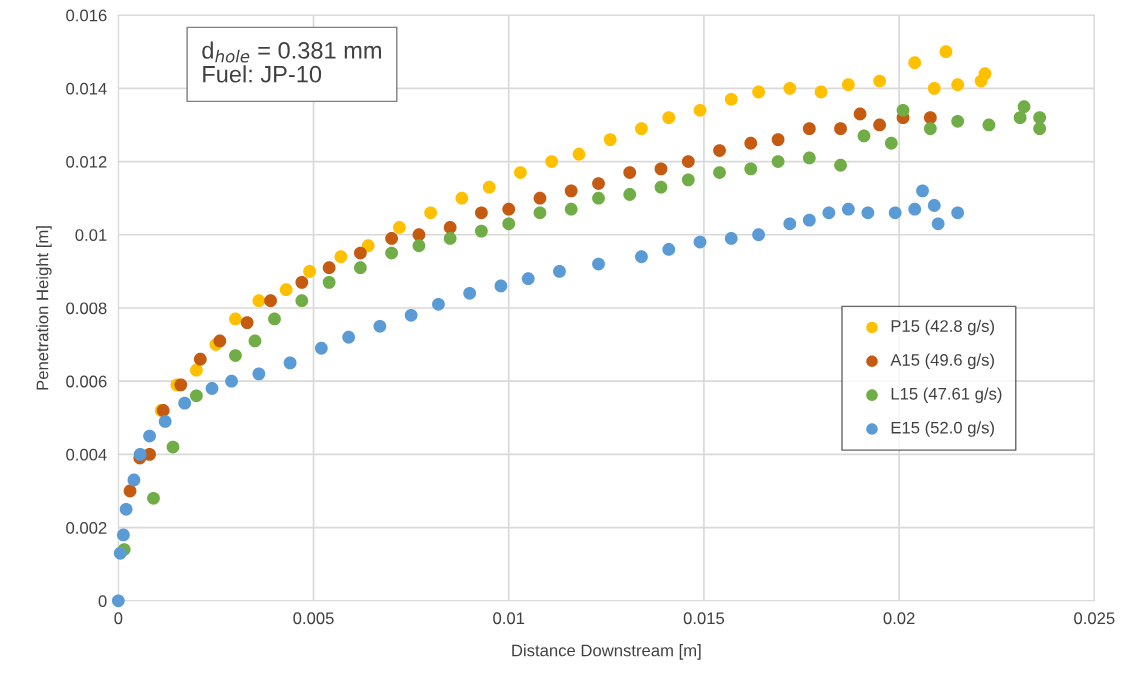 The image size is (1127, 689). What do you see at coordinates (899, 618) in the screenshot?
I see `x-tick-label: 0.02` at bounding box center [899, 618].